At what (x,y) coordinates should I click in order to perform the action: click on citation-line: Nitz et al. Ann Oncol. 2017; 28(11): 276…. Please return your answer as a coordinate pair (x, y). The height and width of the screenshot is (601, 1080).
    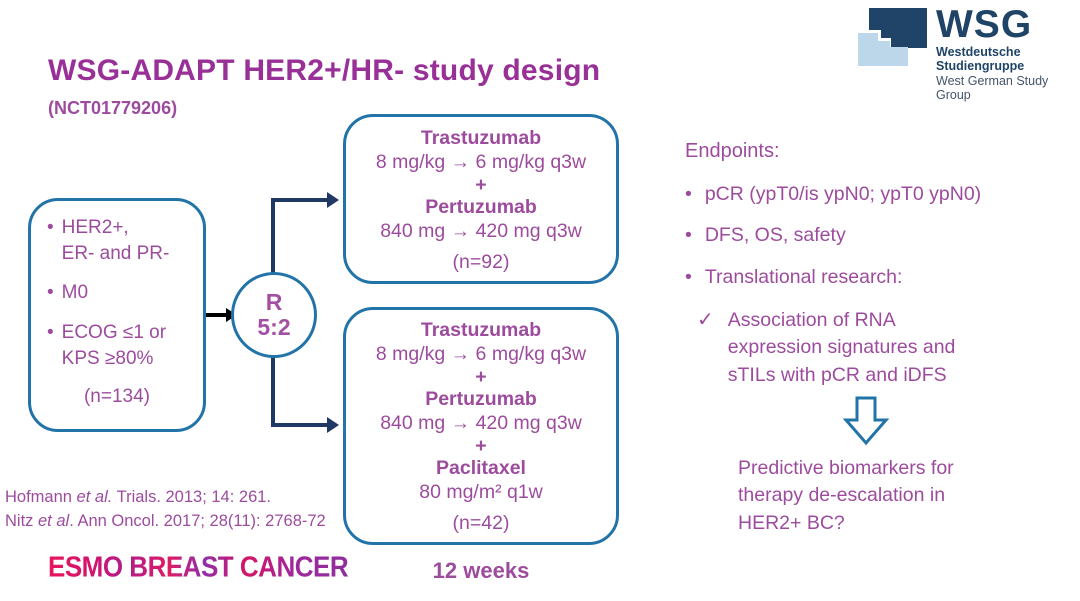
    Looking at the image, I should click on (165, 520).